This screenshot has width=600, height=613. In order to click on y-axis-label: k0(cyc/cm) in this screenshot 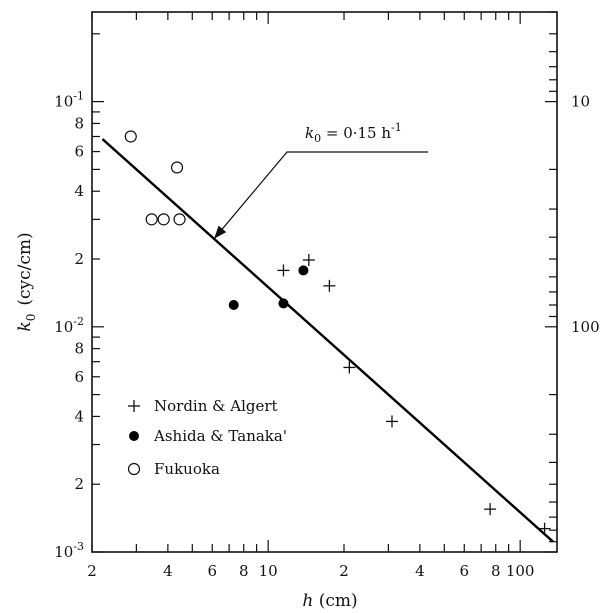, I will do `click(26, 281)`.